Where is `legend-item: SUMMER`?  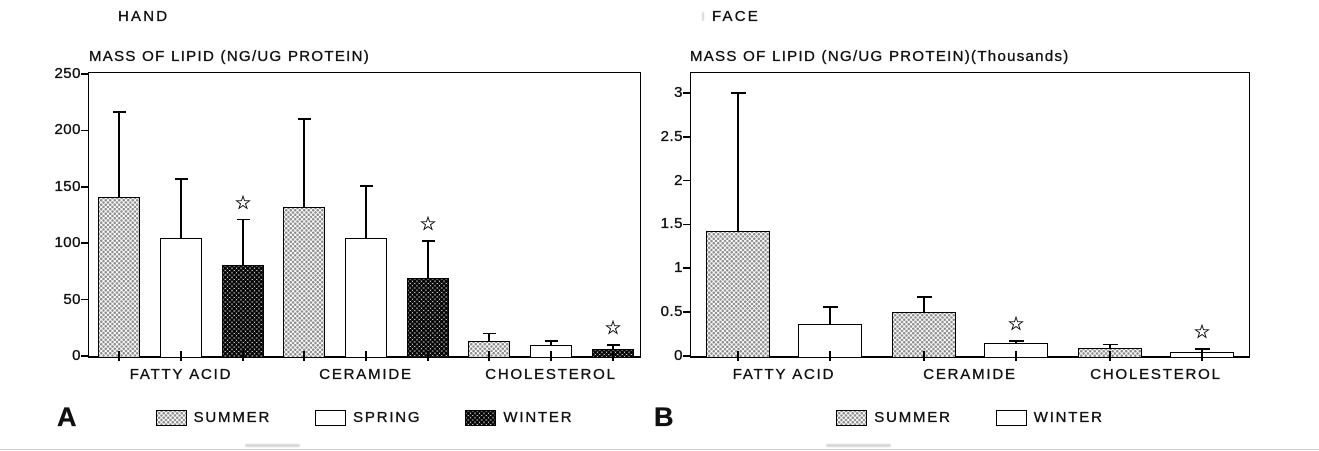
legend-item: SUMMER is located at coordinates (213, 417).